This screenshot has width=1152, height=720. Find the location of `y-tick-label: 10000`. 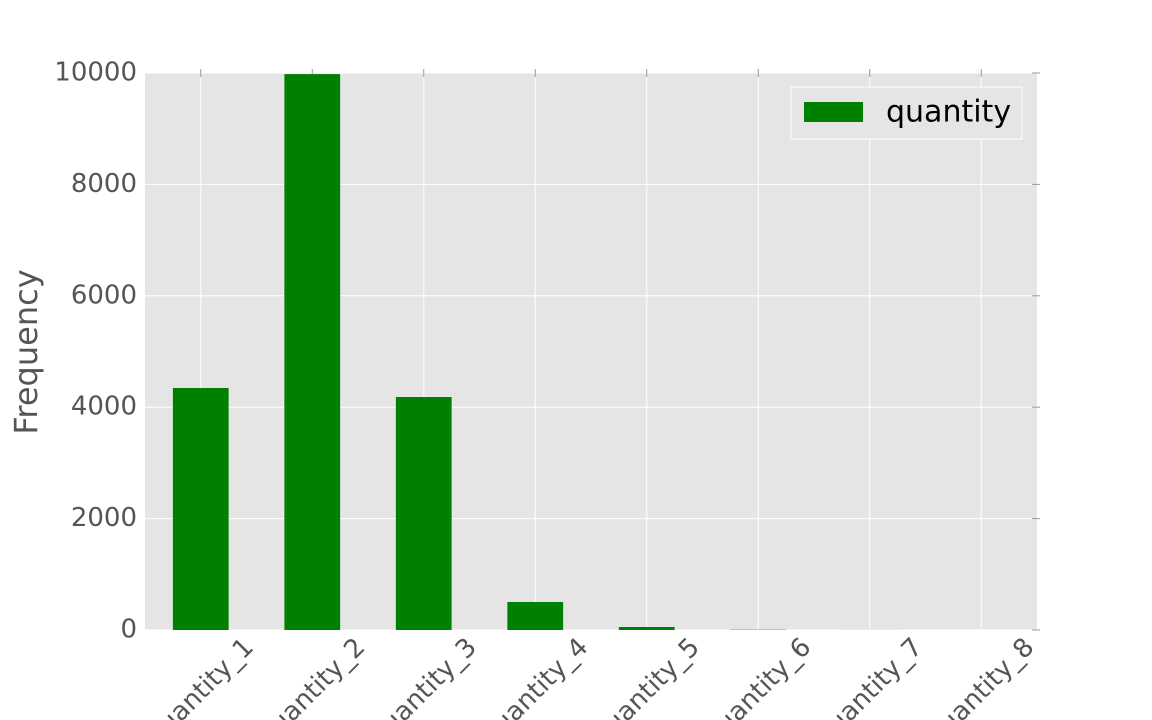

y-tick-label: 10000 is located at coordinates (95, 73).